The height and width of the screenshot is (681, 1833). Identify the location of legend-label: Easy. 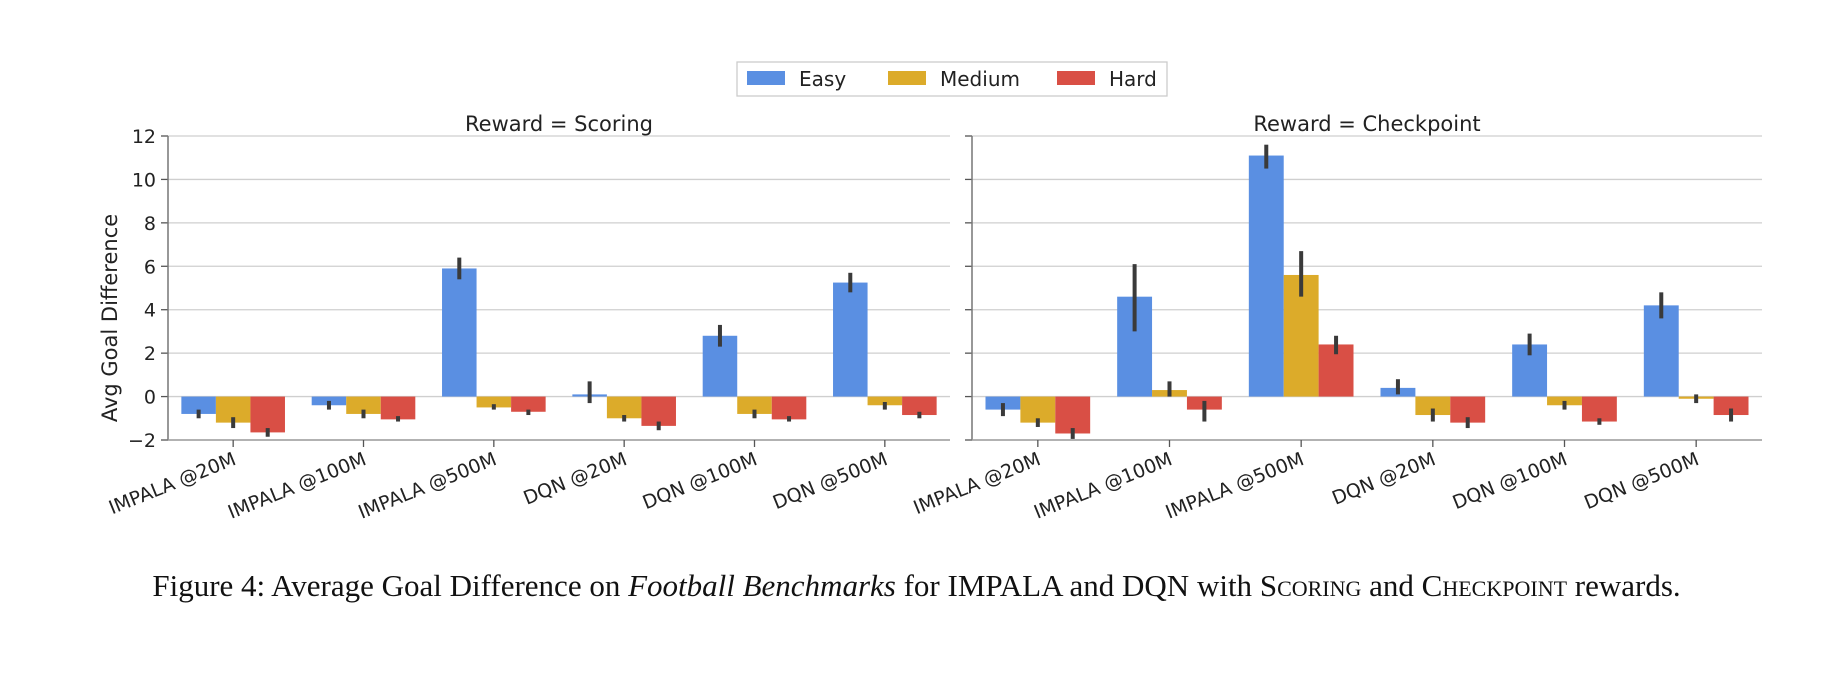
(822, 79).